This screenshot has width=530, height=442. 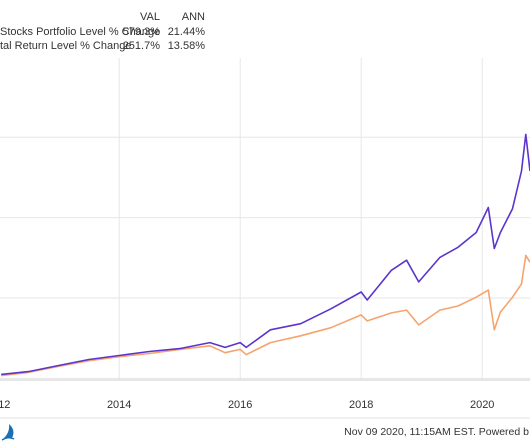 I want to click on legend-entry: tal Return Level % Change, so click(x=65, y=46).